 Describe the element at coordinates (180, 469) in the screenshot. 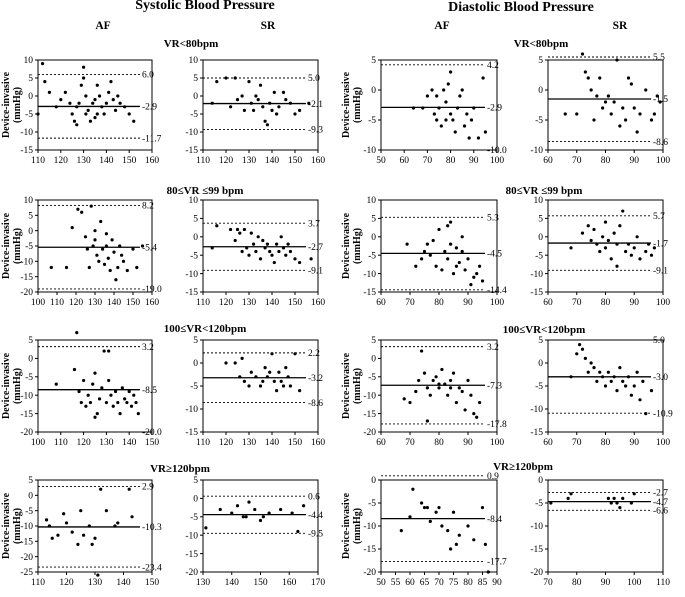

I see `row4-systolic-title: VR≥120bpm` at that location.